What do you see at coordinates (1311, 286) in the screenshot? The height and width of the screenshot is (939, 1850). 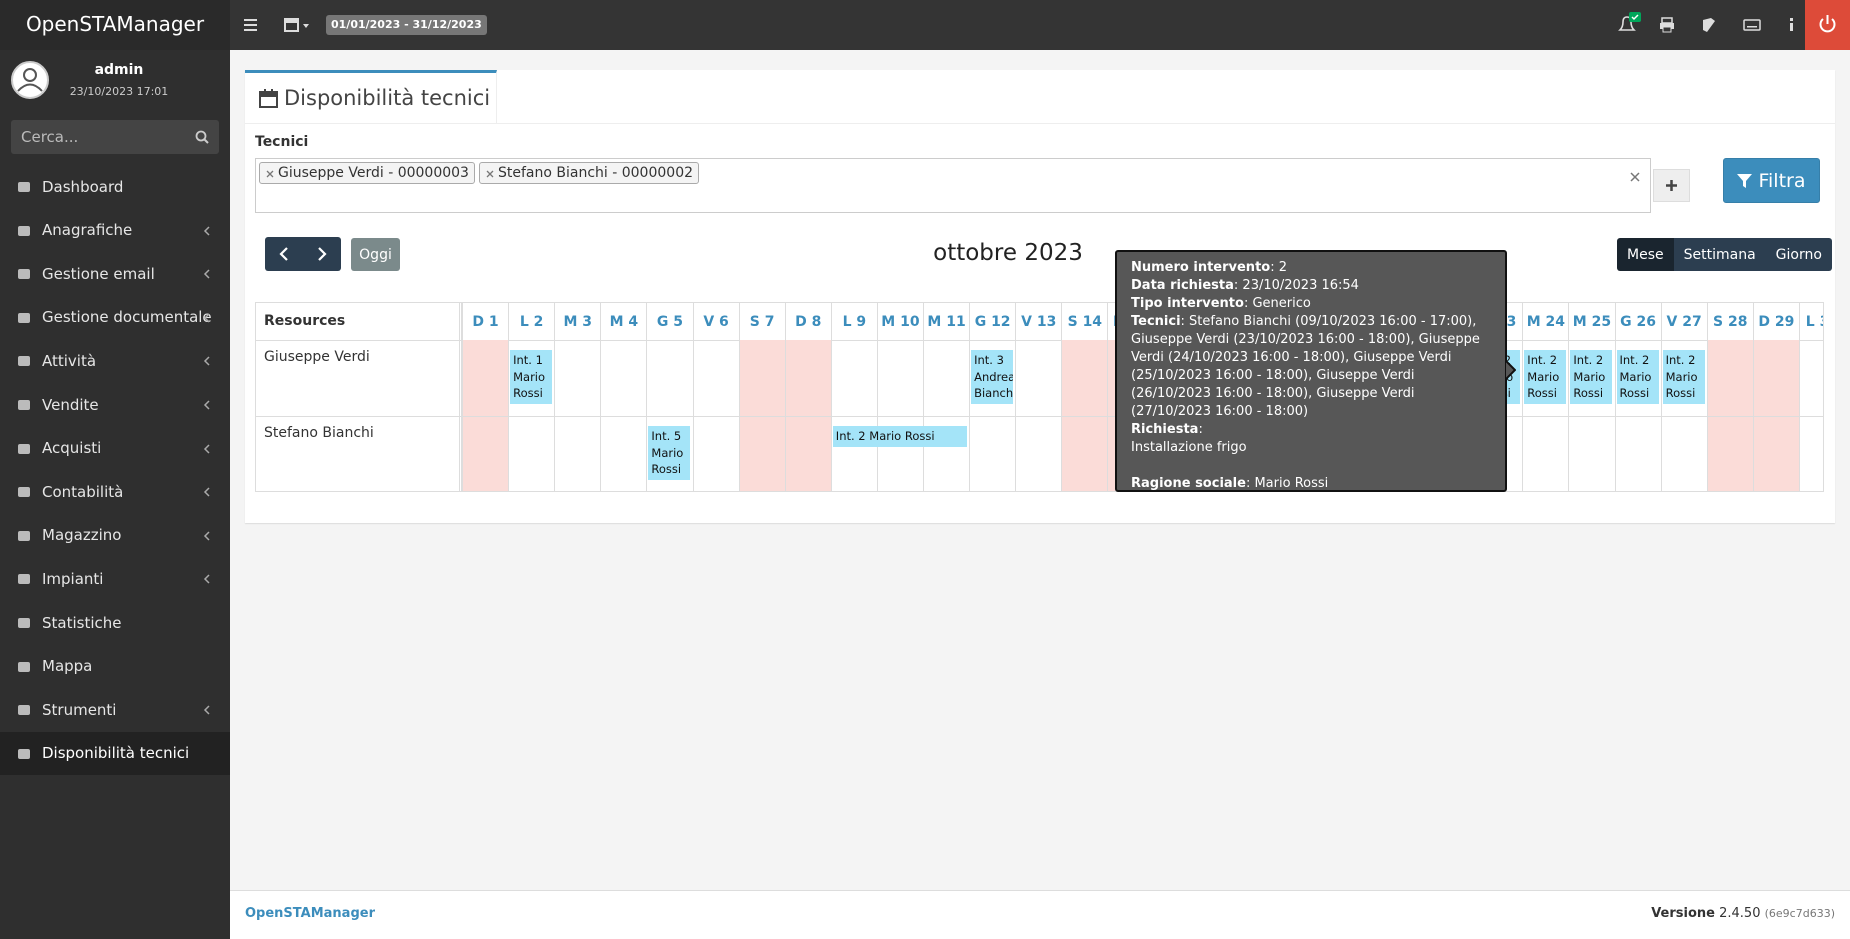 I see `tooltip-field: Data richiesta: 23/10/2023 16:54` at bounding box center [1311, 286].